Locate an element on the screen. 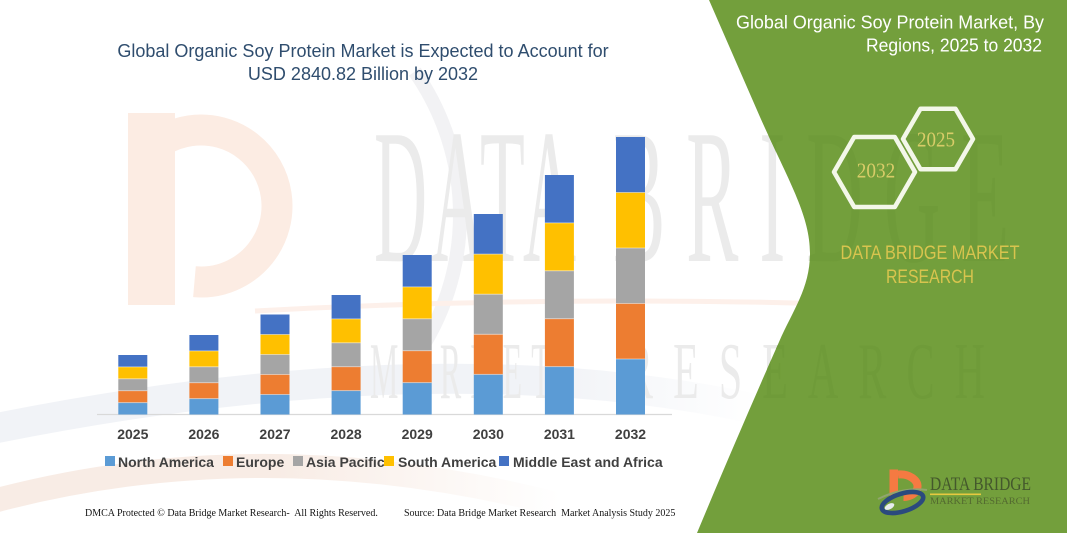  svg-text: DATA BRIDGE is located at coordinates (980, 484).